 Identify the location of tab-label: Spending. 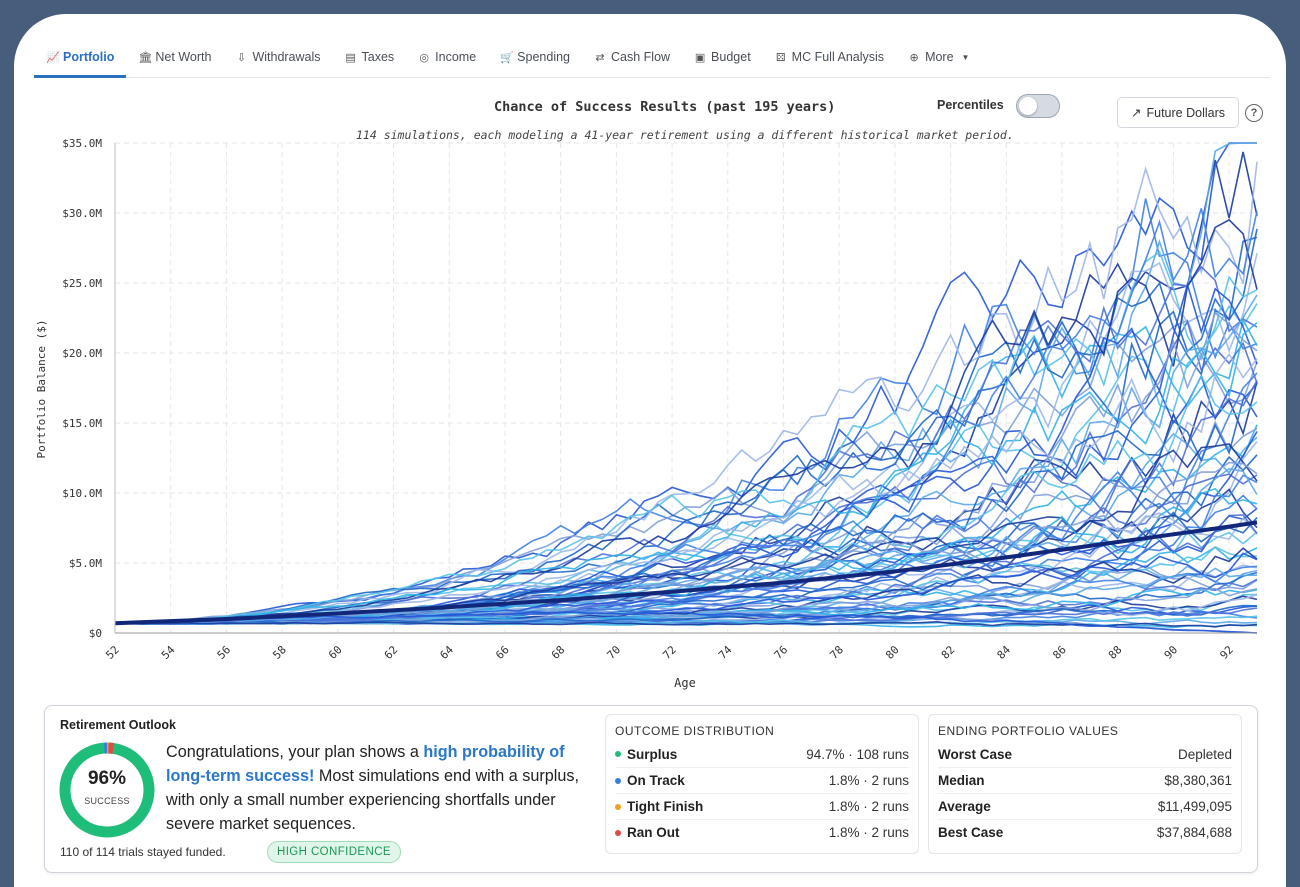
(543, 57).